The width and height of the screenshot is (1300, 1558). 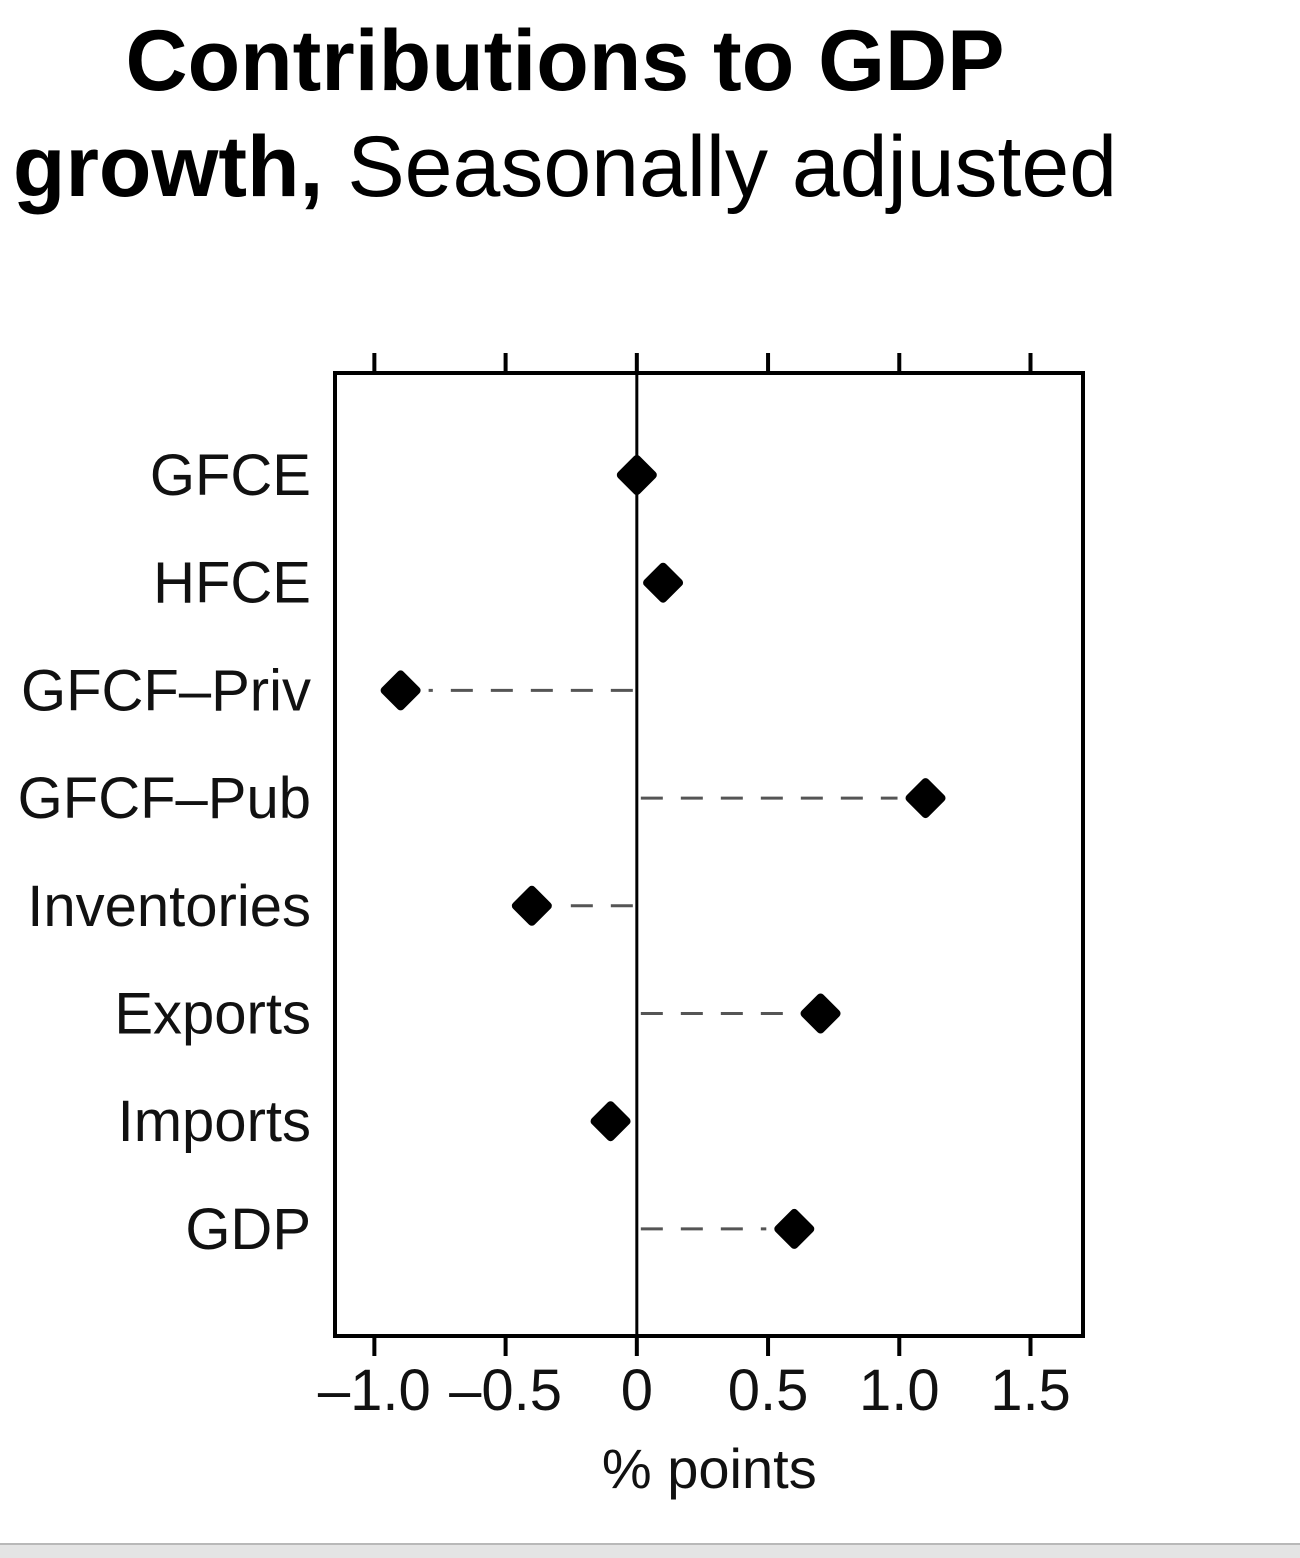 What do you see at coordinates (650, 1550) in the screenshot?
I see `window-bottom-edge` at bounding box center [650, 1550].